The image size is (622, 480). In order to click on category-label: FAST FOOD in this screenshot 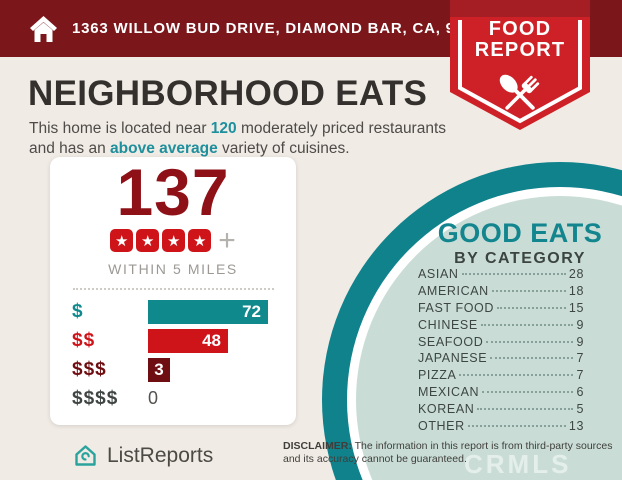, I will do `click(456, 307)`.